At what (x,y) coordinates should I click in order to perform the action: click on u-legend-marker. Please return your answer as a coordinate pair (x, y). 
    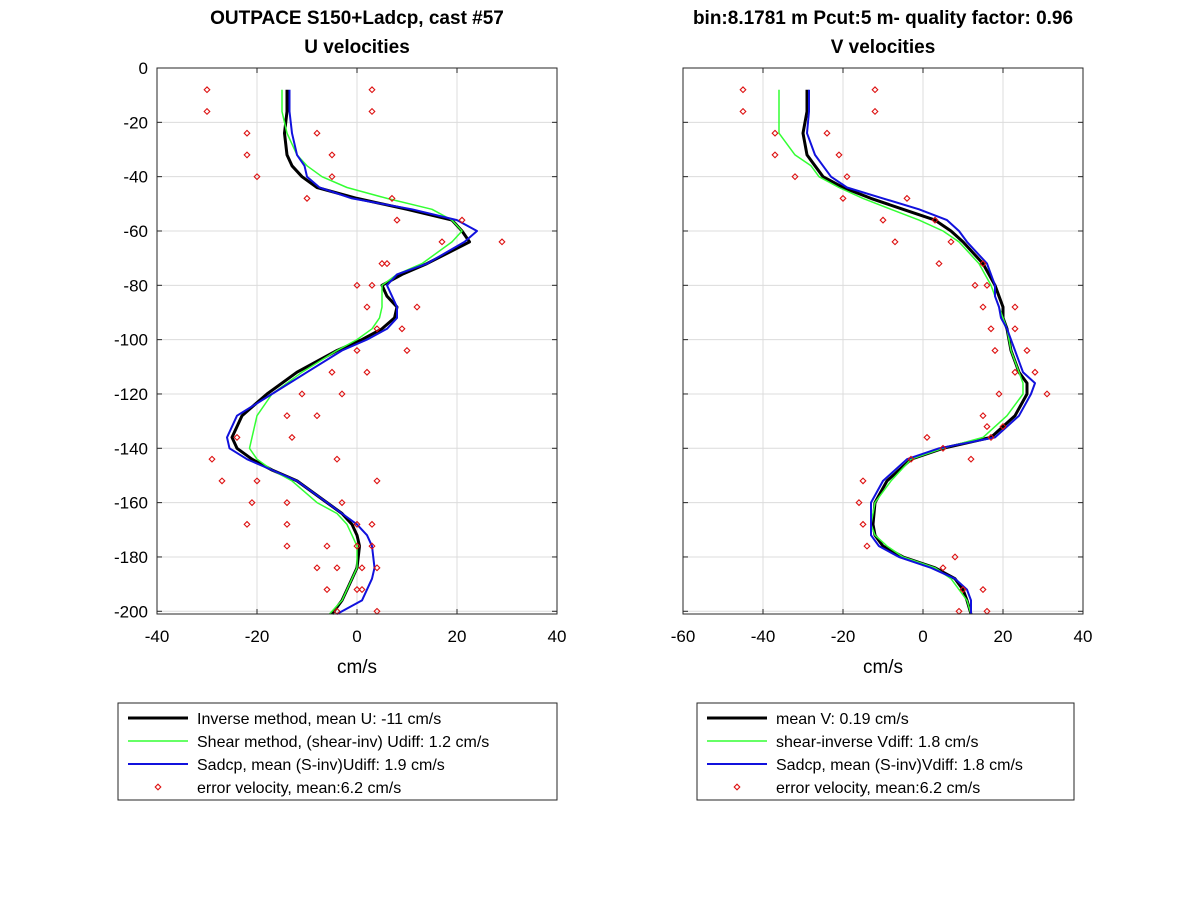
    Looking at the image, I should click on (158, 787).